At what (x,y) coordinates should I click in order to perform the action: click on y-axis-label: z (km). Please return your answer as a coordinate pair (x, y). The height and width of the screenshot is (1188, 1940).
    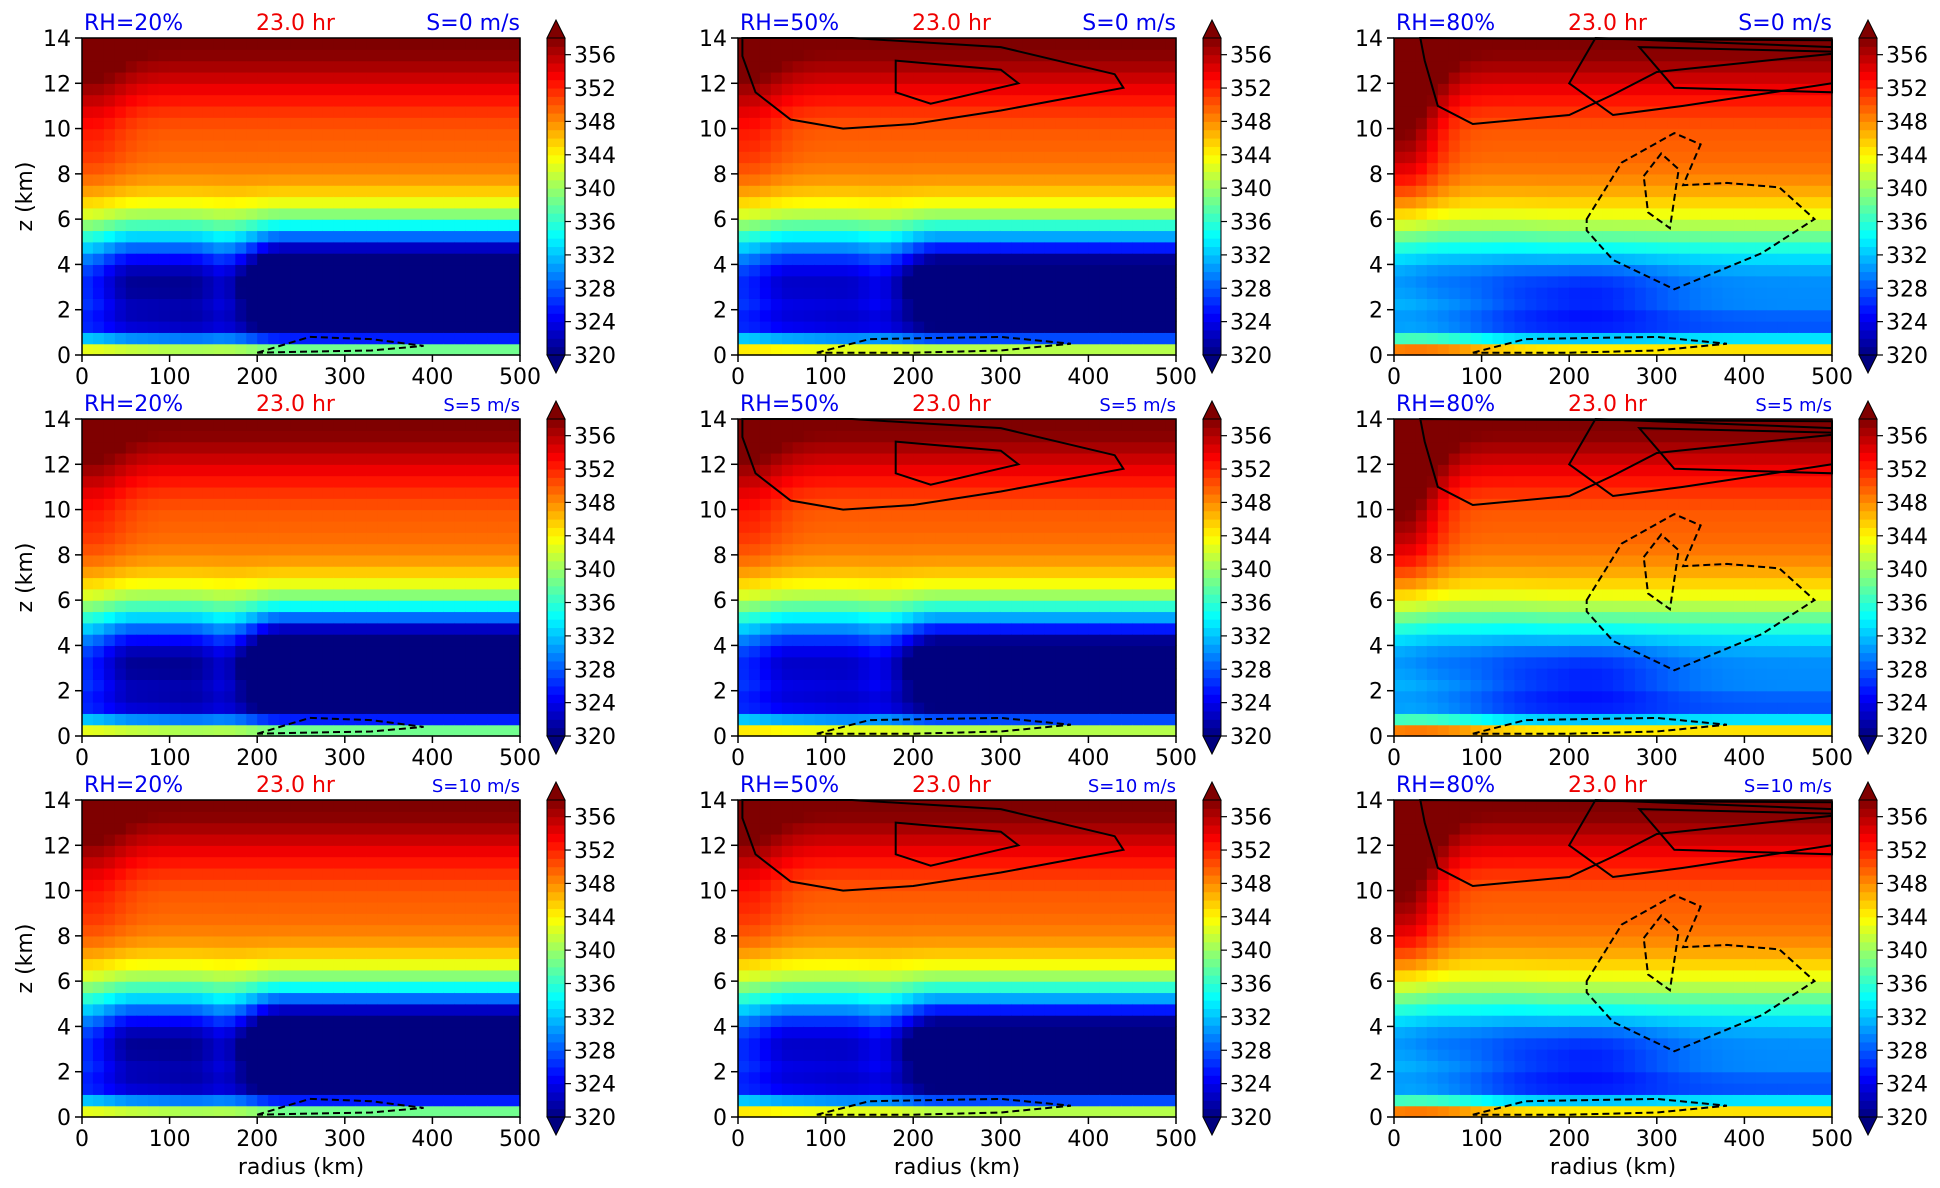
    Looking at the image, I should click on (25, 578).